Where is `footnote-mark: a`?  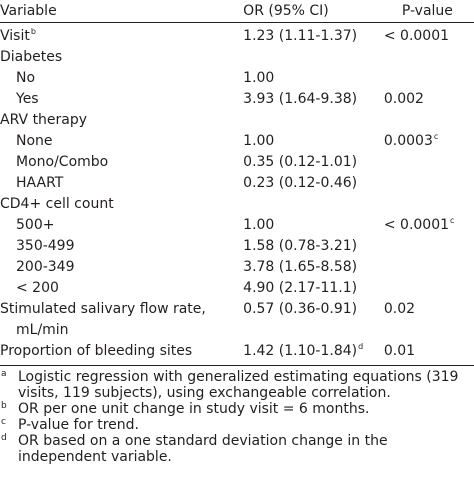
footnote-mark: a is located at coordinates (4, 374).